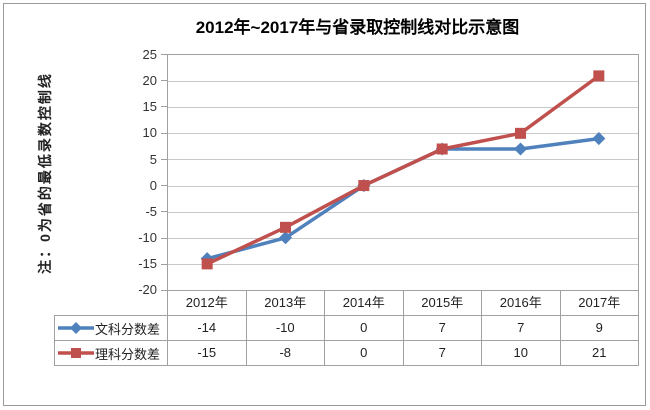 The width and height of the screenshot is (650, 410). Describe the element at coordinates (147, 263) in the screenshot. I see `y-tick-label: -15` at that location.